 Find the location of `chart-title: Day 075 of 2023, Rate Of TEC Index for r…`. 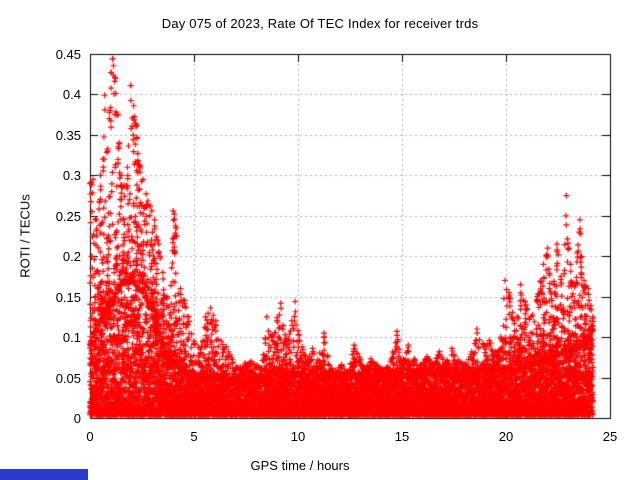

chart-title: Day 075 of 2023, Rate Of TEC Index for r… is located at coordinates (320, 23).